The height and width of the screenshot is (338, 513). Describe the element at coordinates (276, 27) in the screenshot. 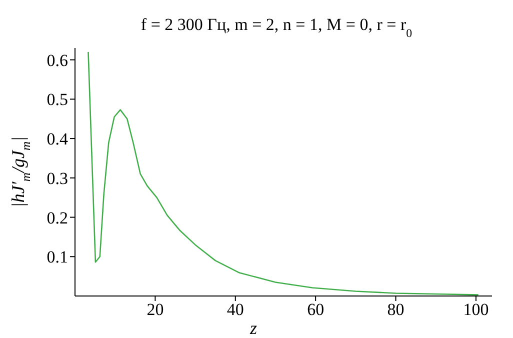

I see `chart-title: f = 2 300 Гц, m = 2, n = 1, M = 0, r = r$_{0}$` at that location.